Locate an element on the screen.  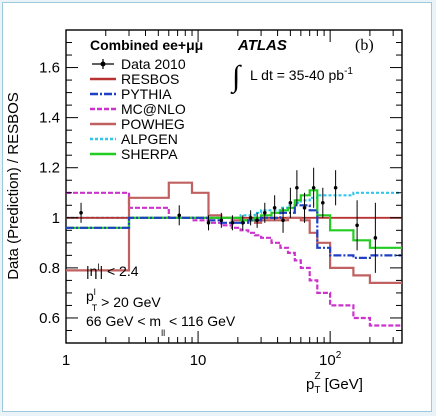
channel-label: Combined ee+μμ is located at coordinates (146, 45).